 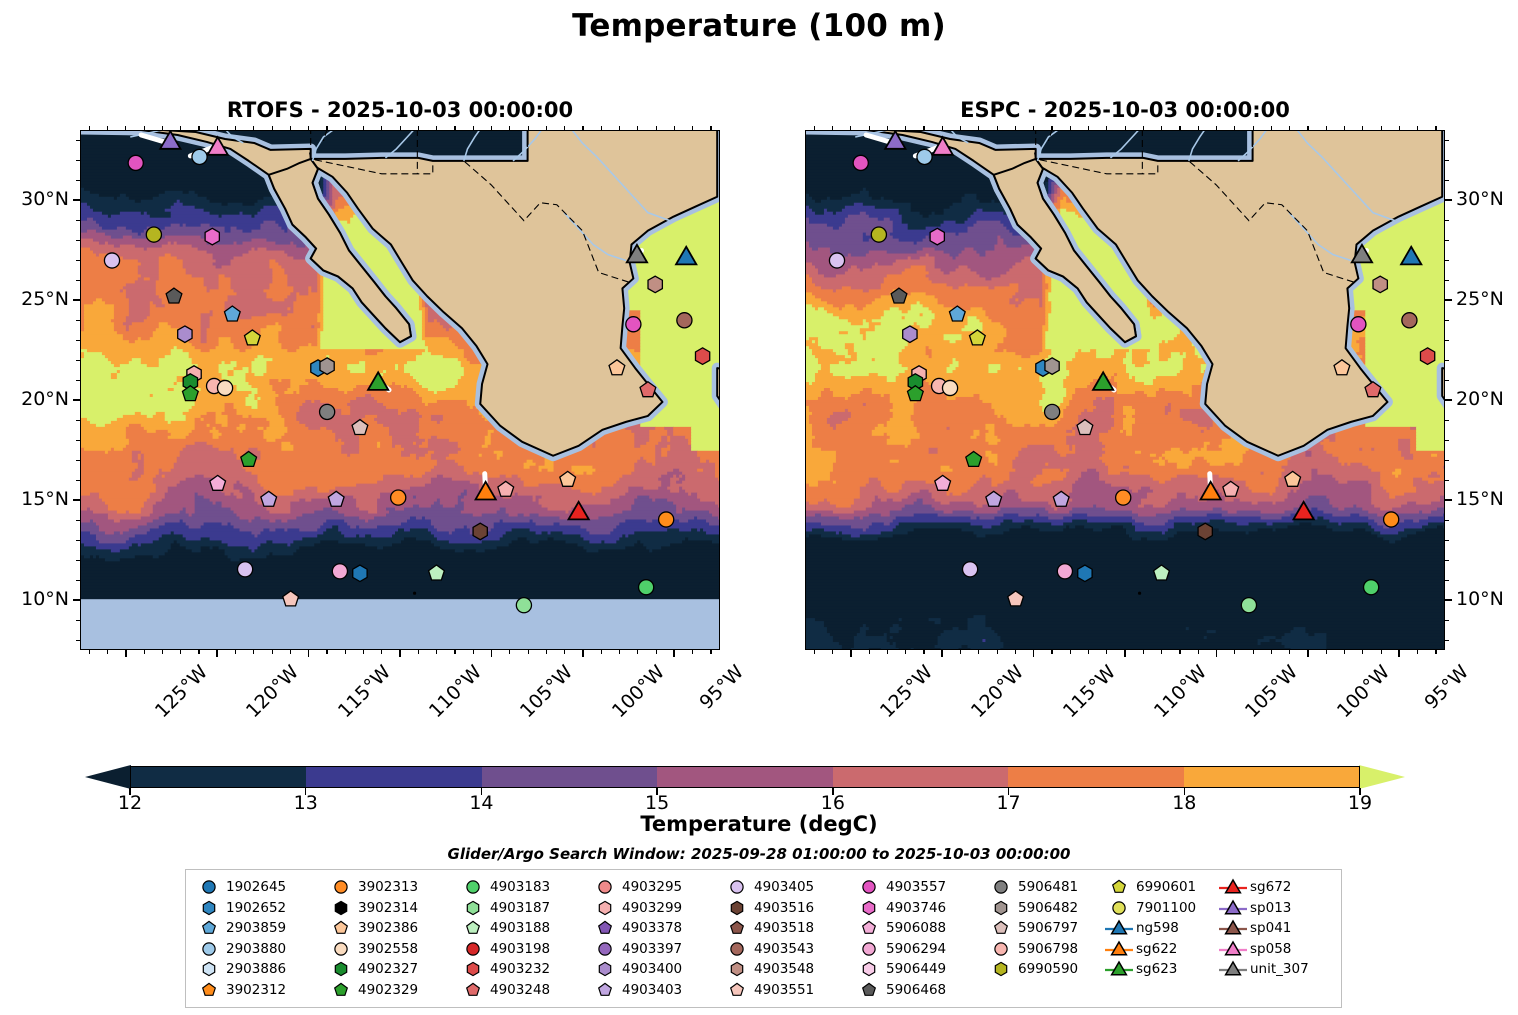 What do you see at coordinates (1119, 887) in the screenshot?
I see `pentagon-marker-icon` at bounding box center [1119, 887].